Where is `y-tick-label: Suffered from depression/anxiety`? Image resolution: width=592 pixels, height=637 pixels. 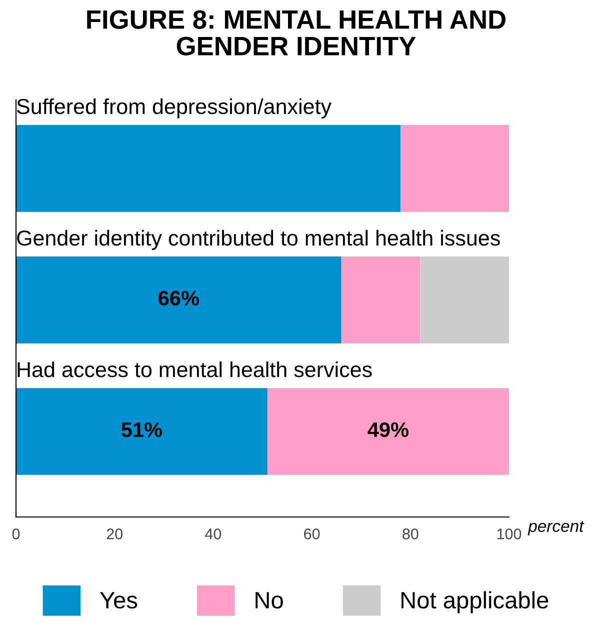 y-tick-label: Suffered from depression/anxiety is located at coordinates (174, 108).